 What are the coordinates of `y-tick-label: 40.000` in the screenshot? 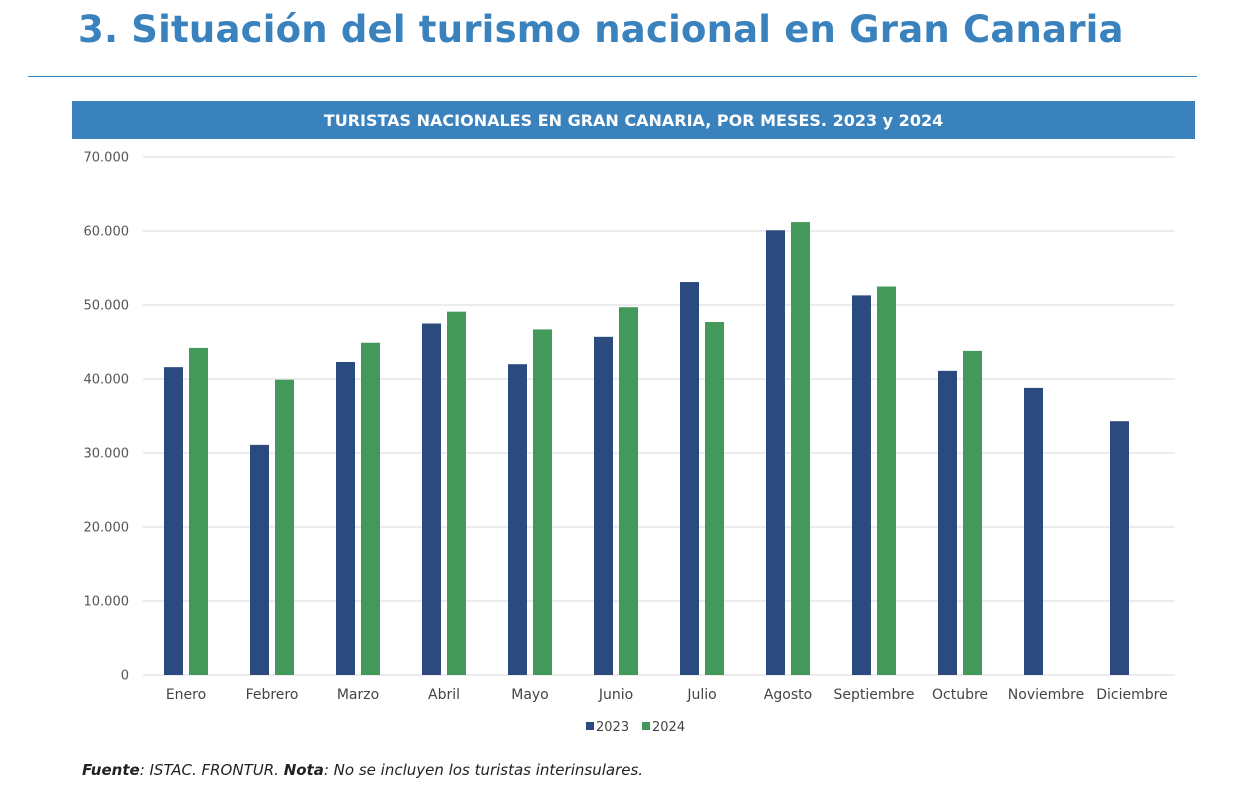 It's located at (107, 380).